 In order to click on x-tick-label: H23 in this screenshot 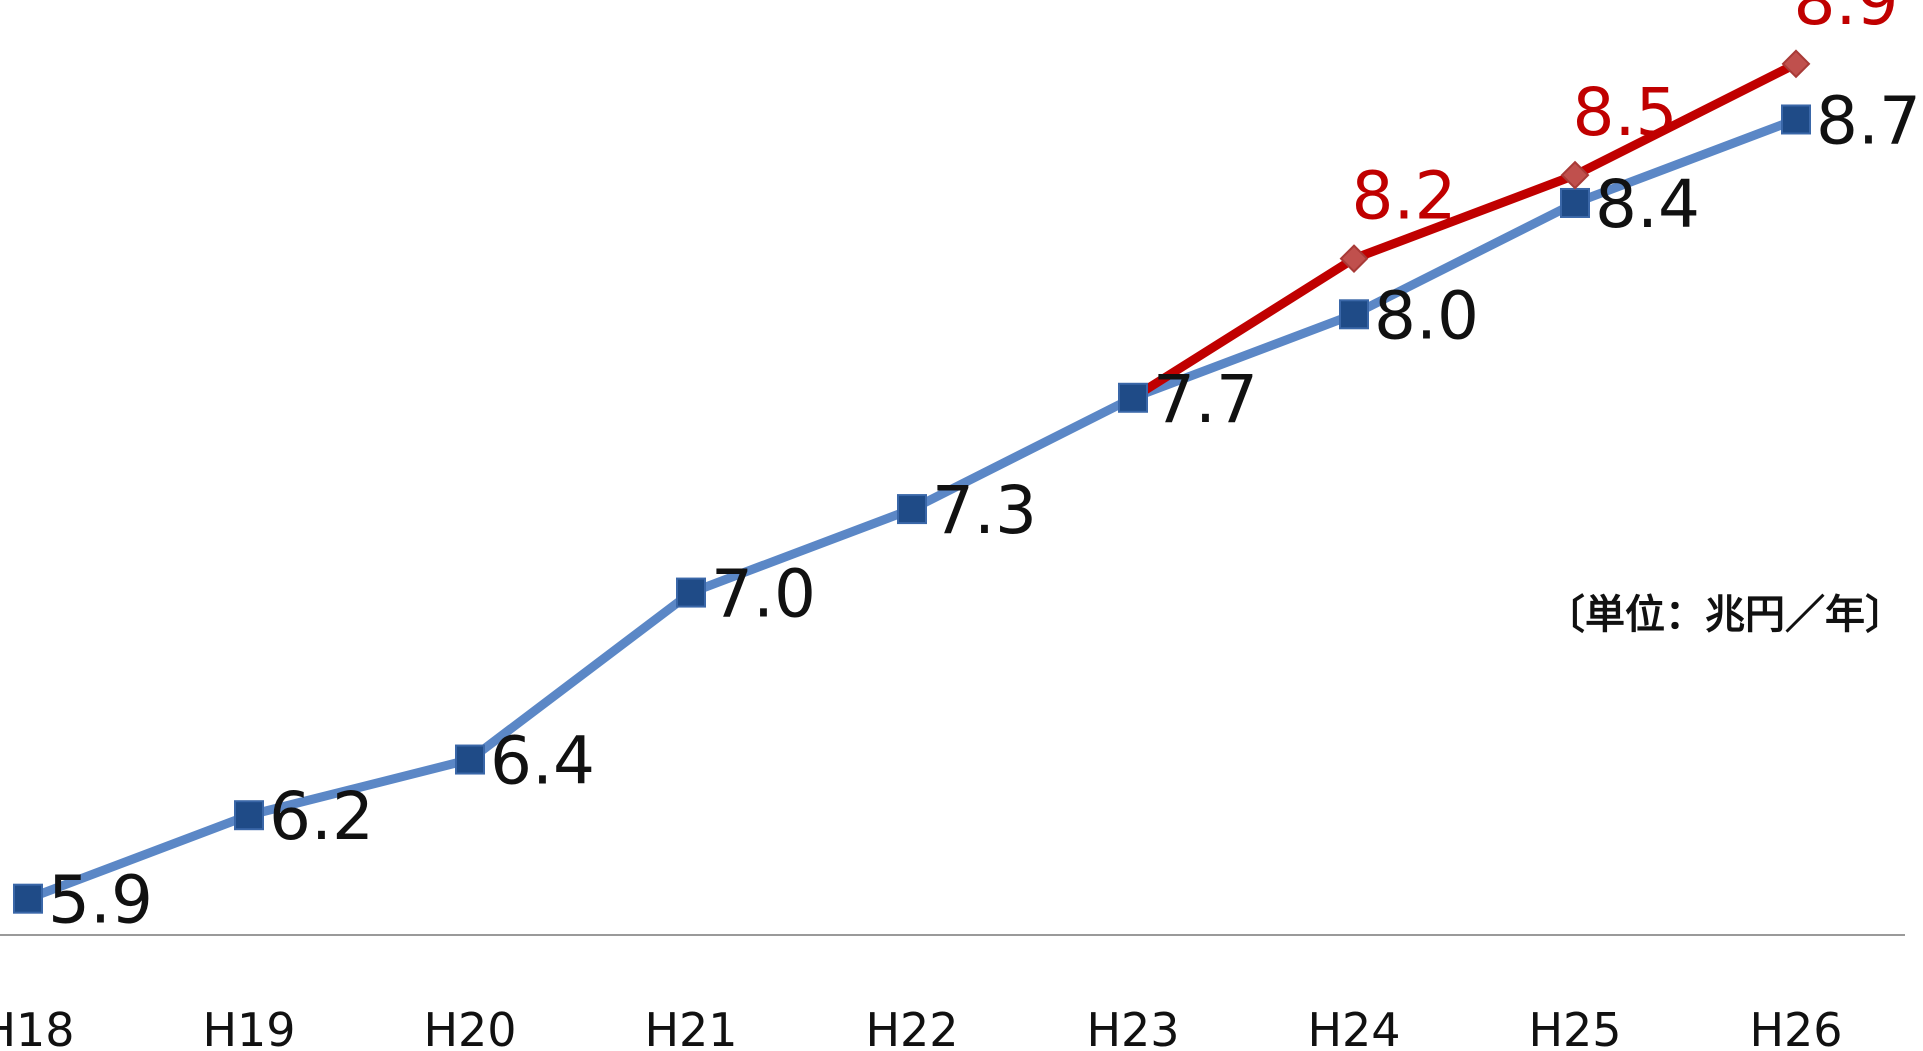, I will do `click(1132, 1027)`.